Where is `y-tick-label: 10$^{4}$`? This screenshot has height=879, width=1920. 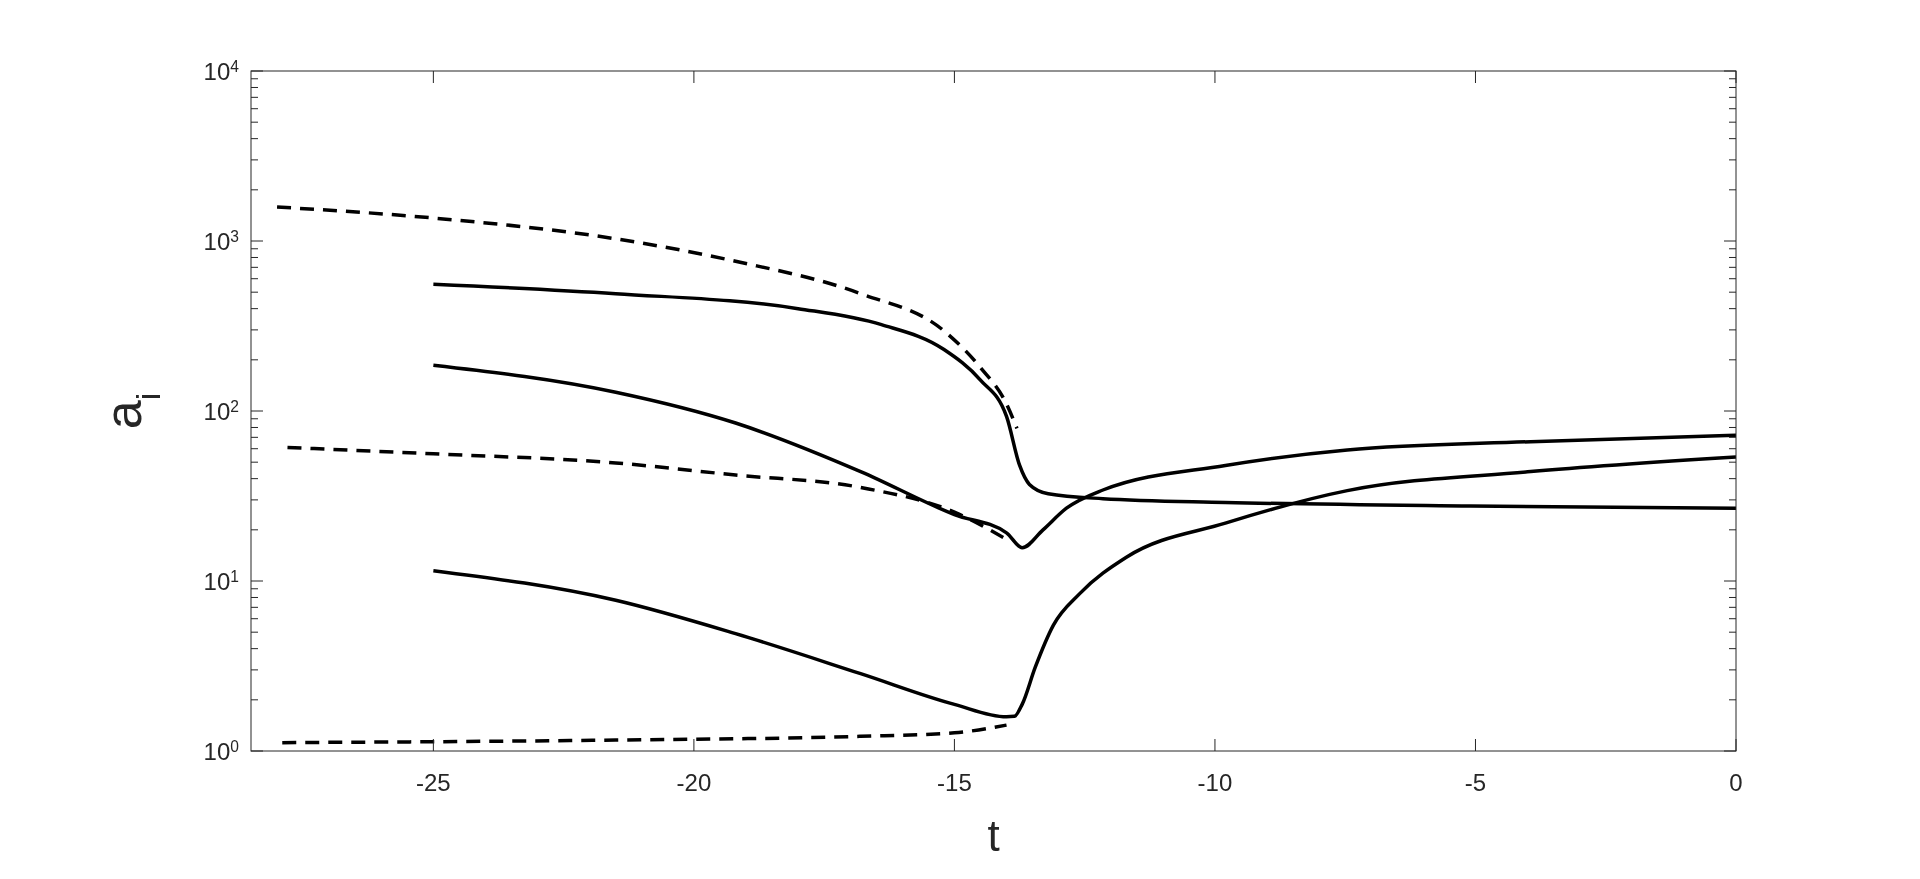
y-tick-label: 10$^{4}$ is located at coordinates (221, 71).